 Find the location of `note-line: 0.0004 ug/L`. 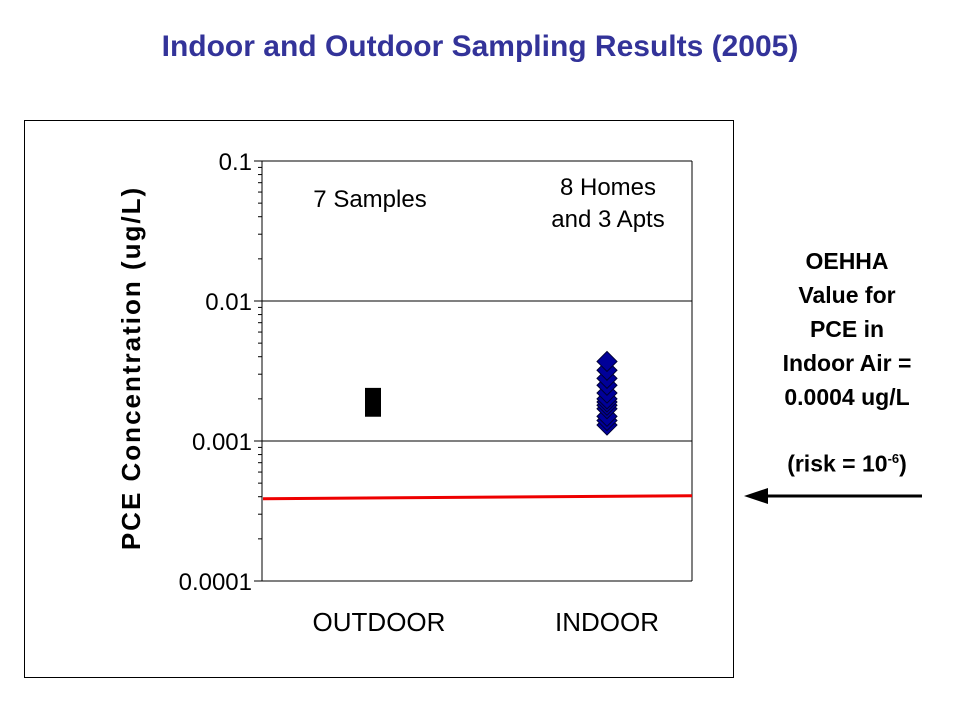

note-line: 0.0004 ug/L is located at coordinates (847, 397).